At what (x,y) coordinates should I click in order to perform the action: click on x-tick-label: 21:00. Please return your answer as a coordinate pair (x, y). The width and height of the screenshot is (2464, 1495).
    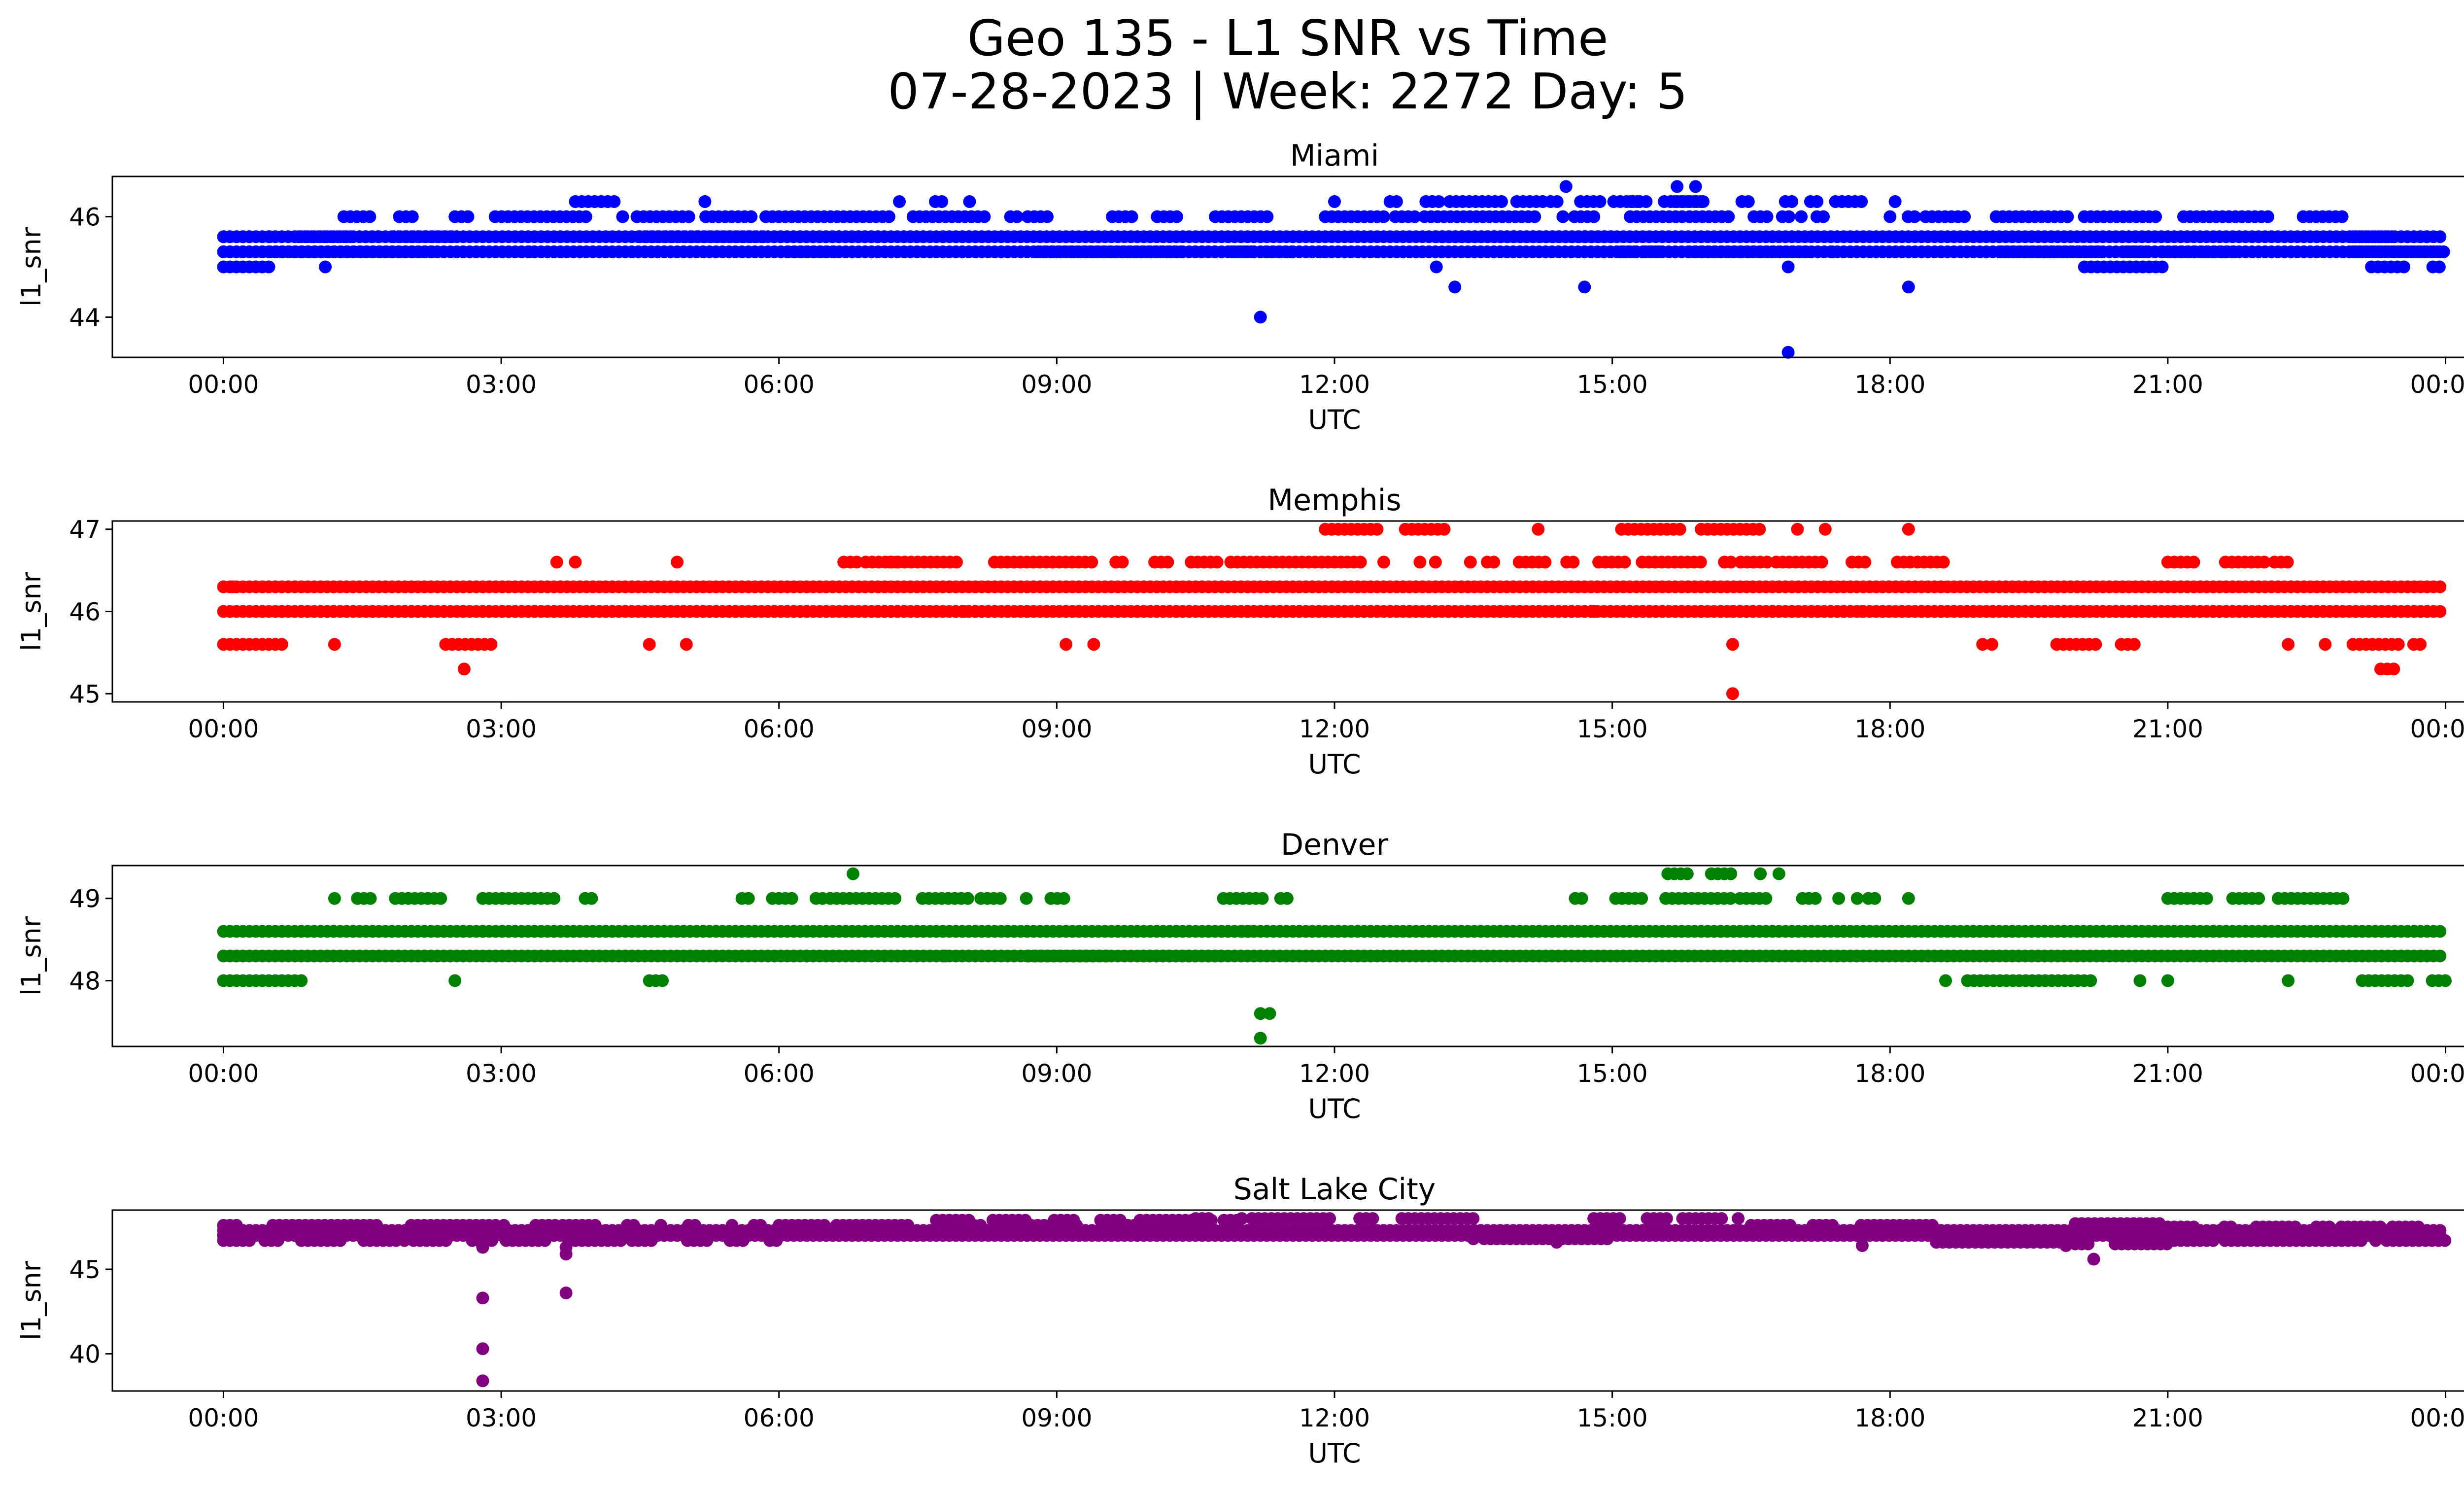
    Looking at the image, I should click on (2167, 384).